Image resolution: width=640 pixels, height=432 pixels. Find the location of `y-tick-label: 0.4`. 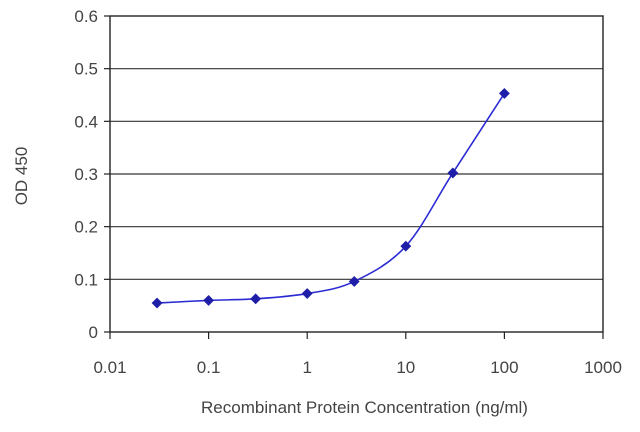

y-tick-label: 0.4 is located at coordinates (86, 121).